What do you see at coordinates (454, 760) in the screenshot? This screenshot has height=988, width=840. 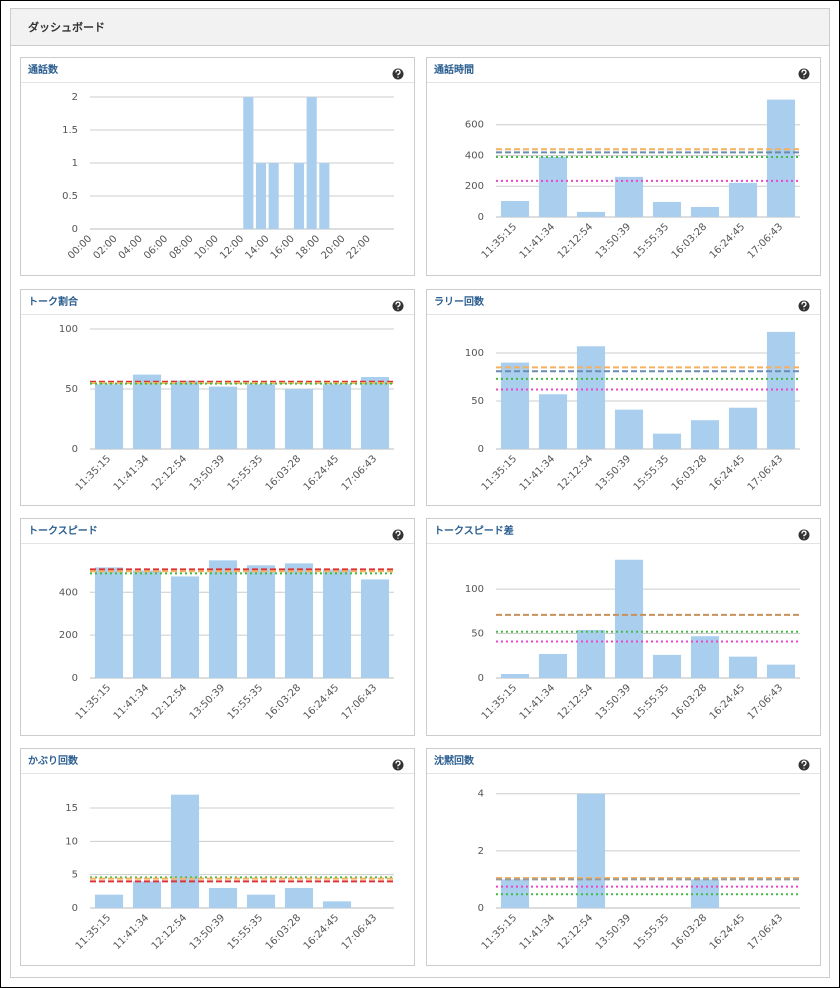 I see `panel-title: 沈黙回数` at bounding box center [454, 760].